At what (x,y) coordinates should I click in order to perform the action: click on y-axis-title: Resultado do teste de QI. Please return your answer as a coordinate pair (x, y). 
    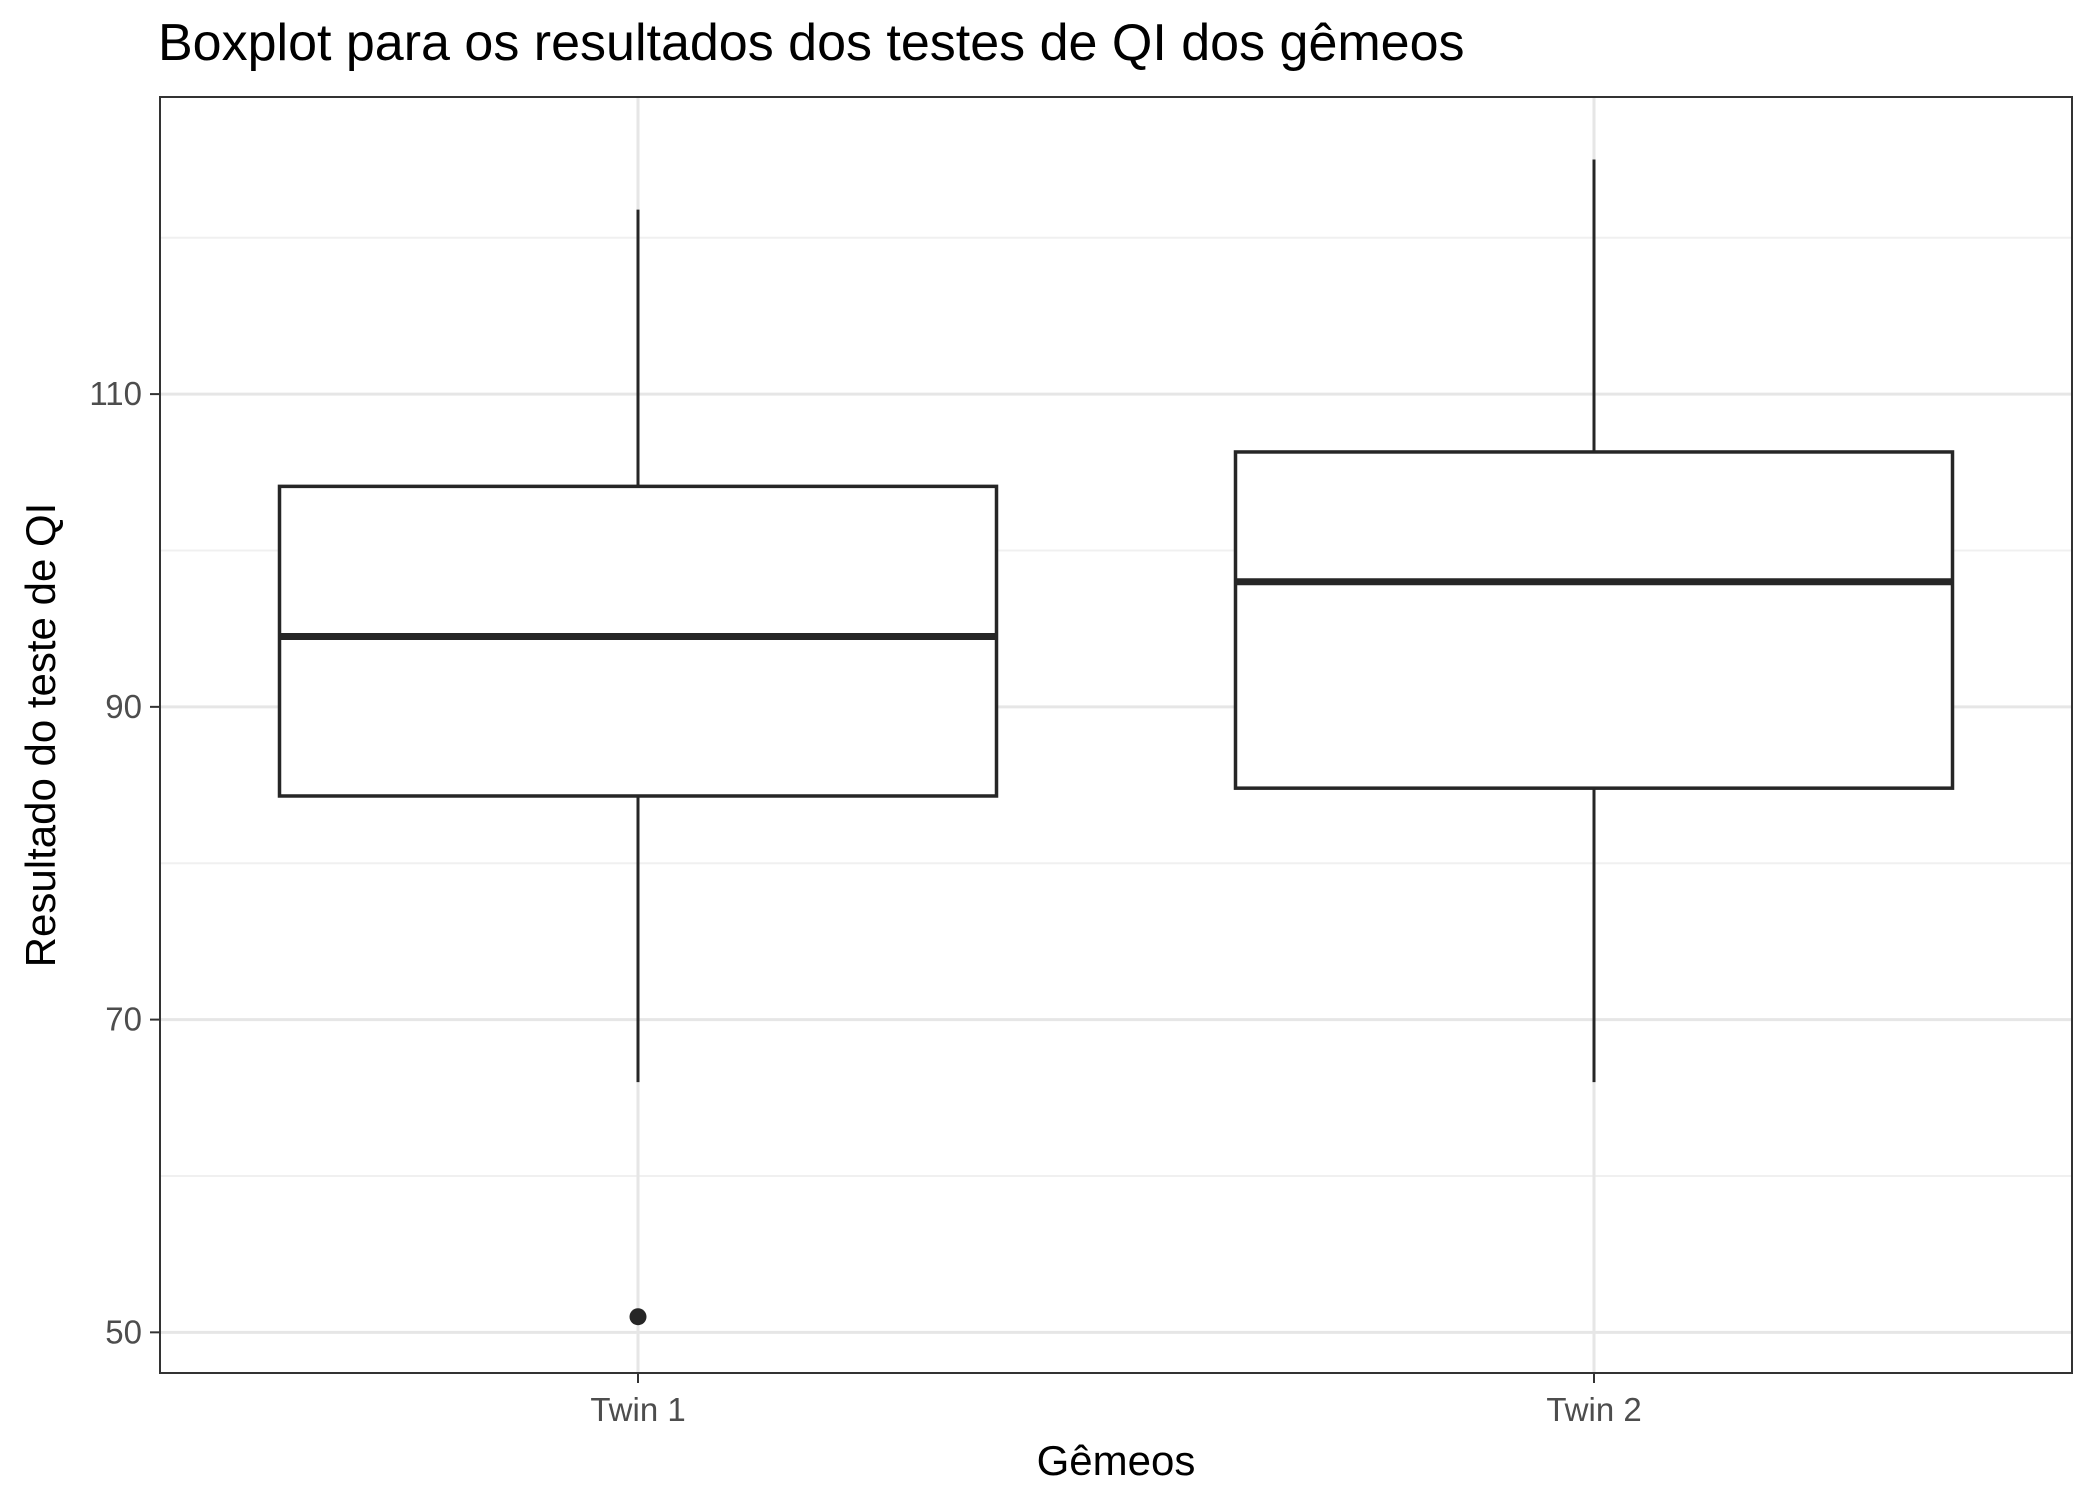
    Looking at the image, I should click on (40, 735).